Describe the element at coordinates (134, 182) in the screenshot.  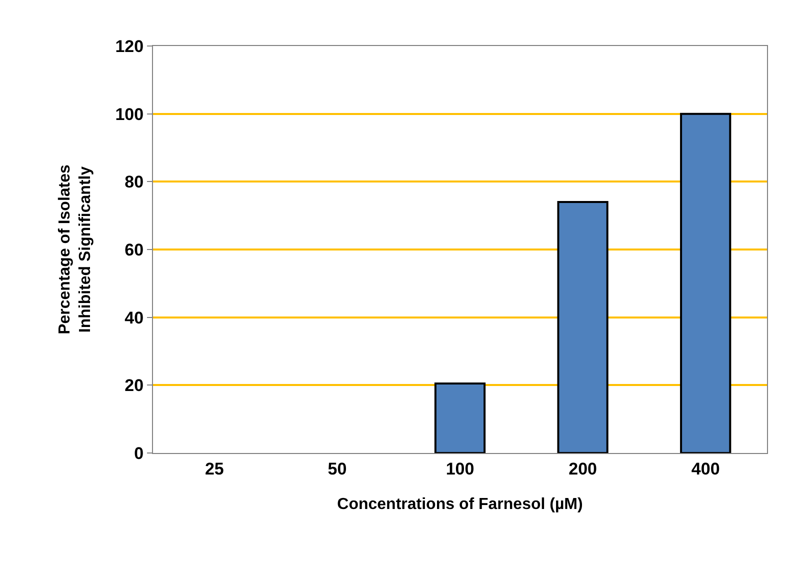
I see `y-tick-label: 80` at that location.